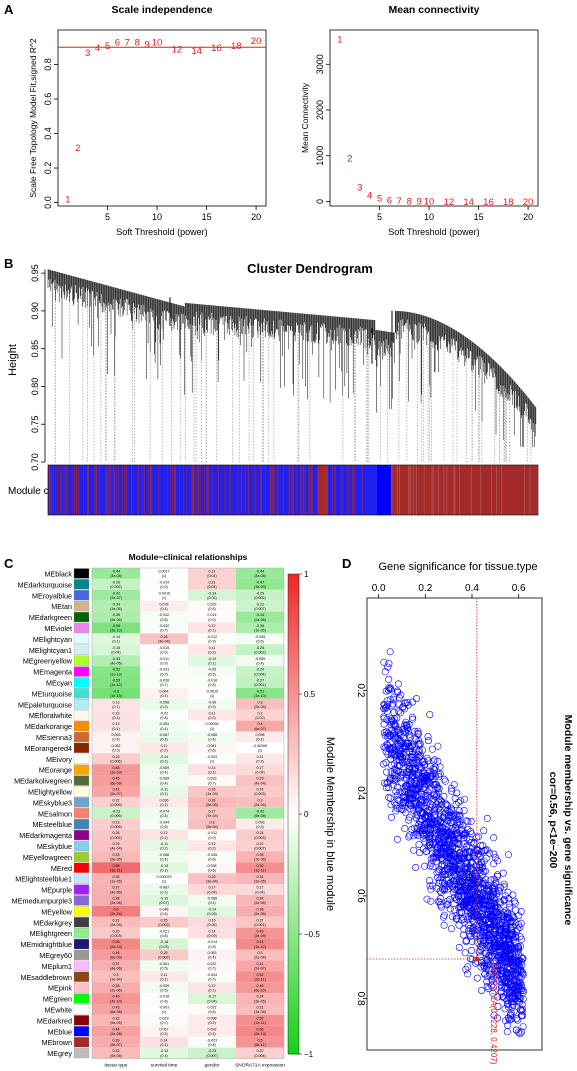 This screenshot has width=577, height=1071. I want to click on cell-correlation: 0.39, so click(116, 1040).